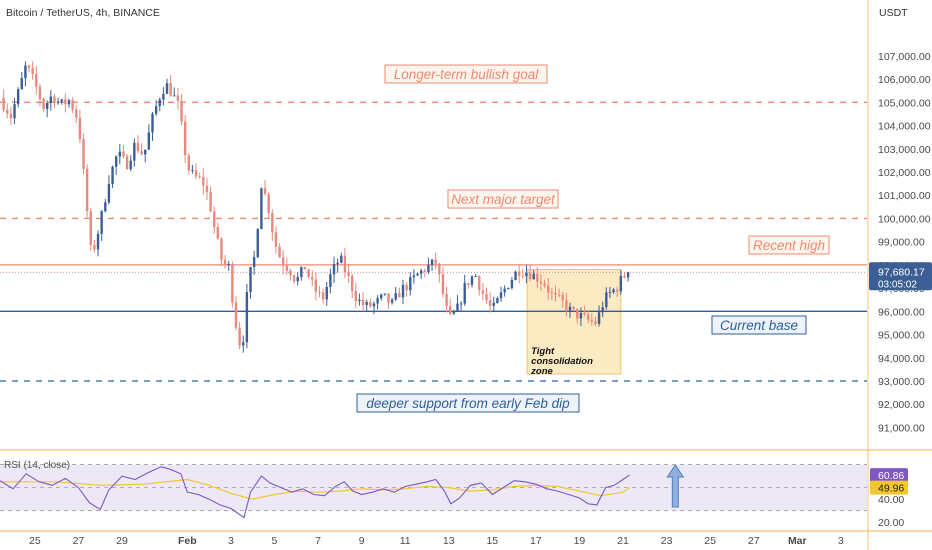 This screenshot has height=550, width=932. I want to click on time-tick-label: 19, so click(580, 541).